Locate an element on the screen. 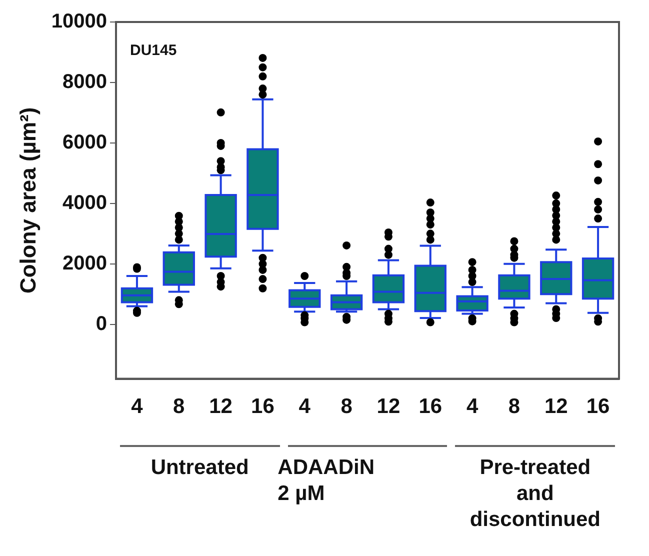  y-tick-label: 8000 is located at coordinates (85, 81).